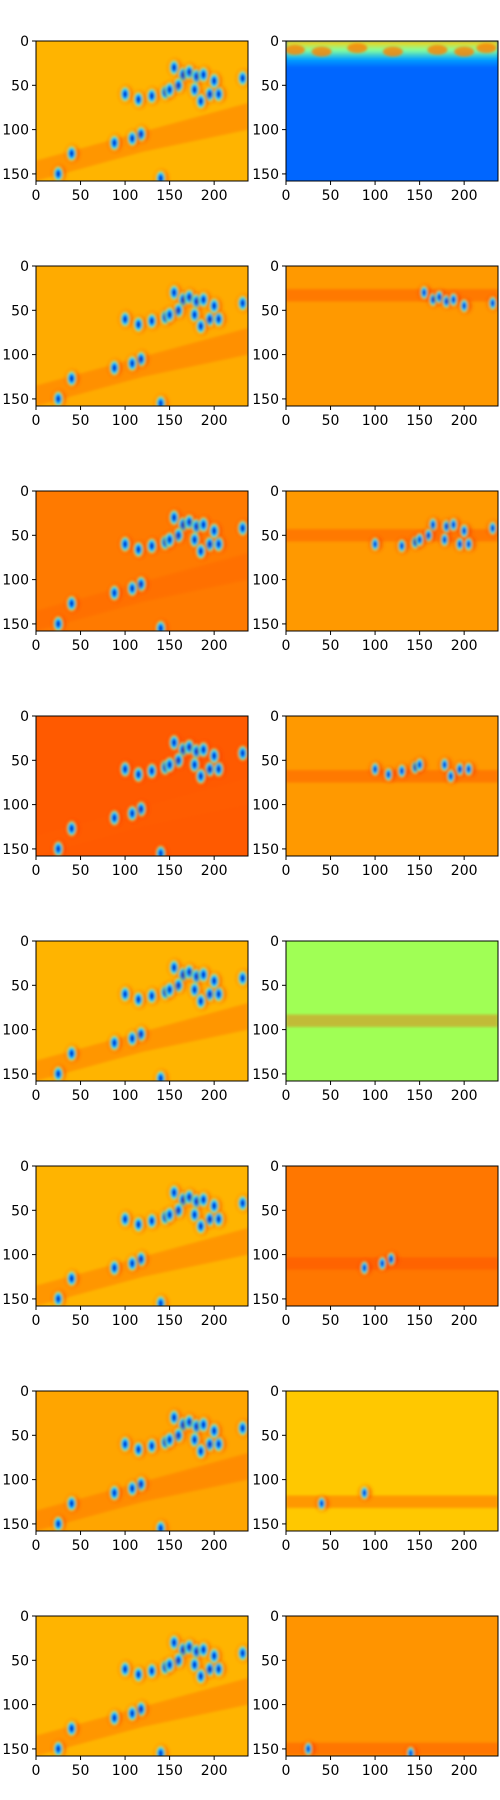  I want to click on panel-5-2: 0 50 100 150 200 0 50 100 150, so click(375, 1019).